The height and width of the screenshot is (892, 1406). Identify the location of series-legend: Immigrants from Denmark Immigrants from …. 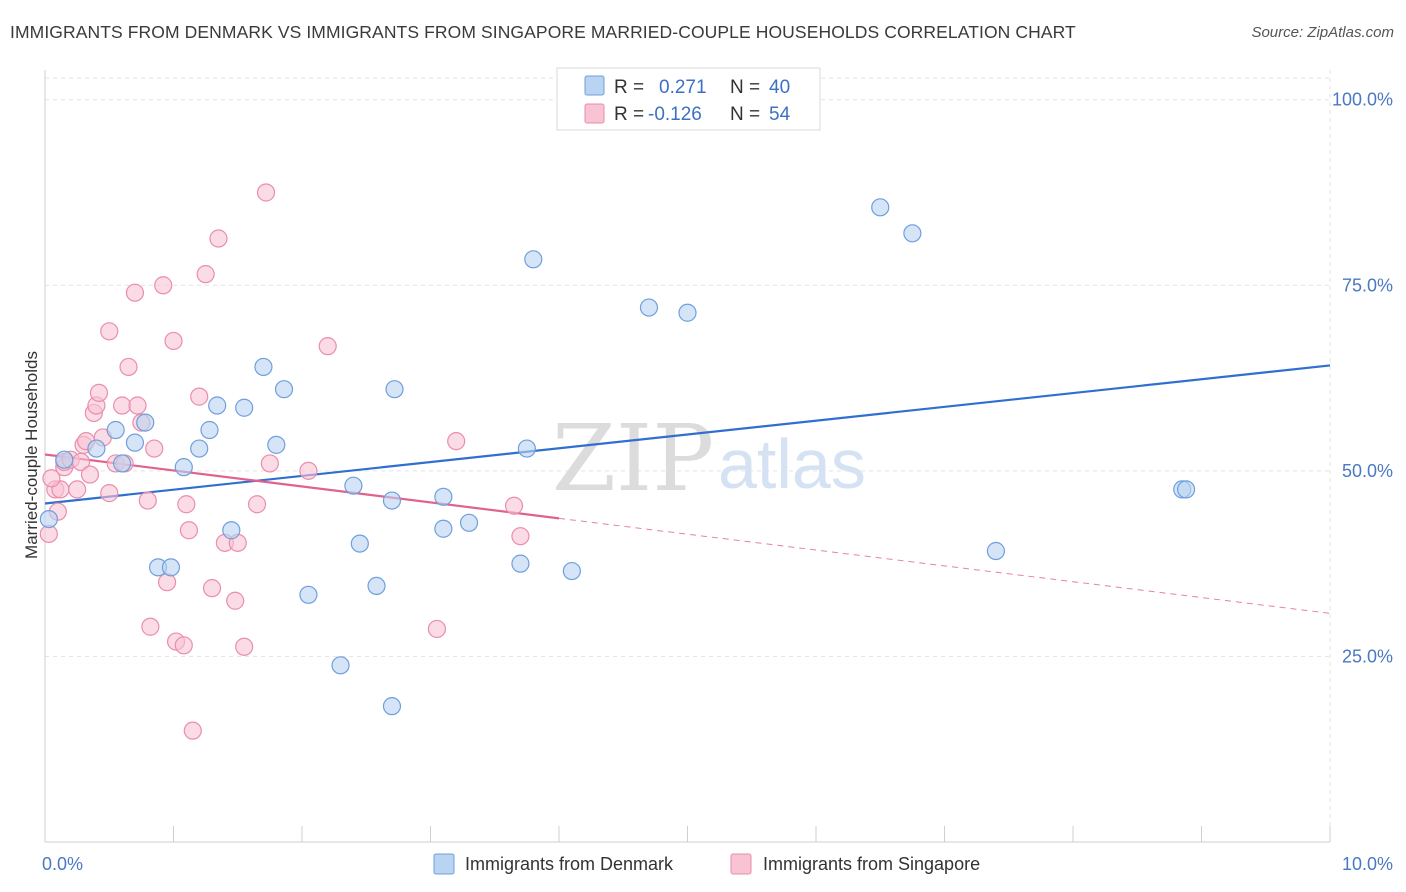
(706, 864).